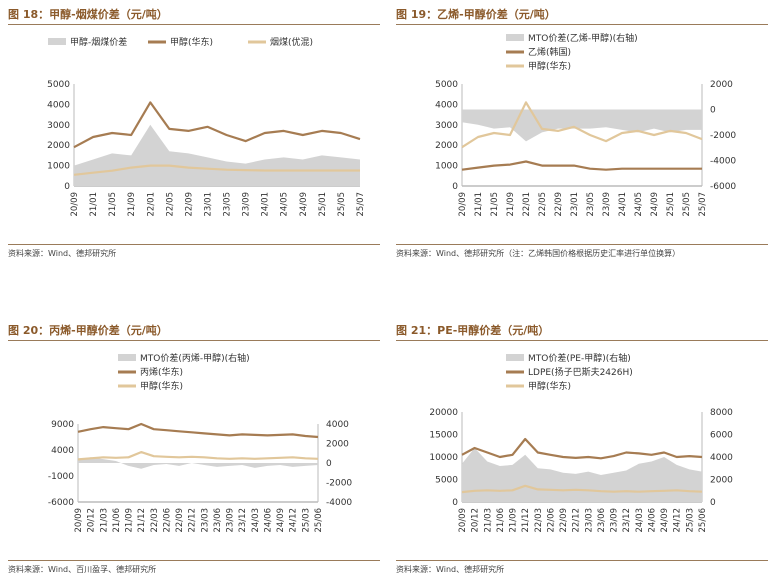 The width and height of the screenshot is (773, 586). I want to click on x-tick-label: 23/12, so click(243, 520).